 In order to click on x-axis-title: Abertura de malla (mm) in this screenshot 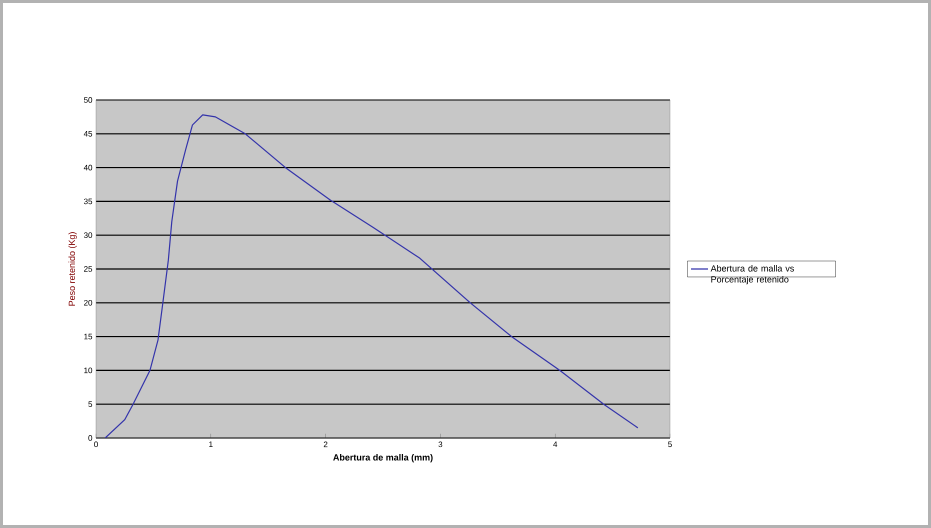, I will do `click(383, 458)`.